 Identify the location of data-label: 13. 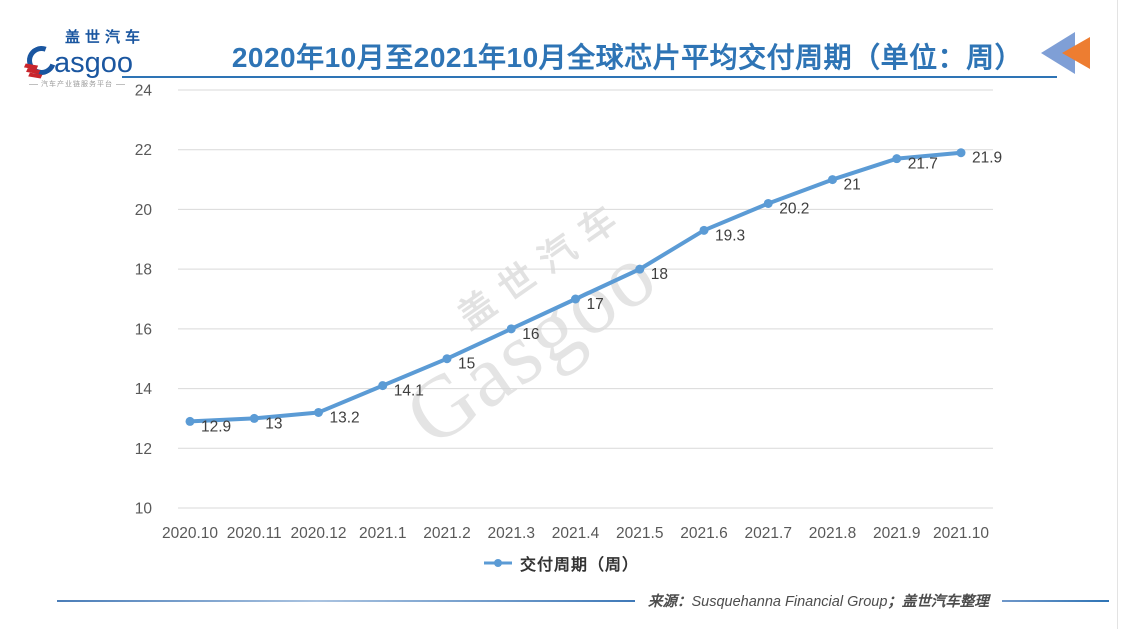
(273, 423).